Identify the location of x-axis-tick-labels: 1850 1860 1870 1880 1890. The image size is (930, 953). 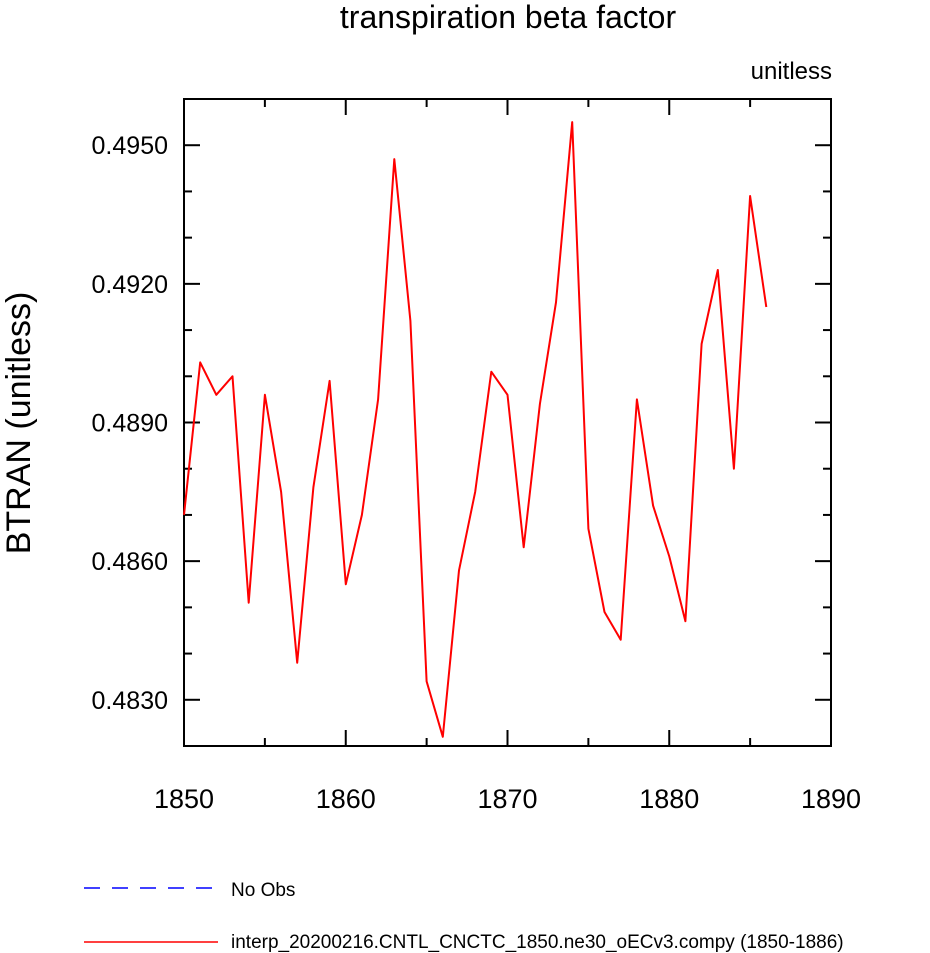
(507, 799).